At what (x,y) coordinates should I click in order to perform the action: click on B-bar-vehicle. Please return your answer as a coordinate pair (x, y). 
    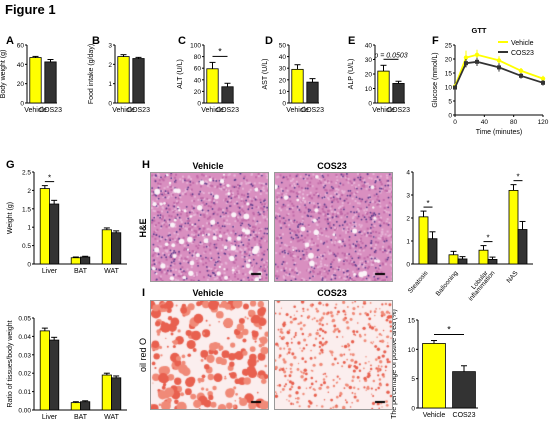
    Looking at the image, I should click on (123, 80).